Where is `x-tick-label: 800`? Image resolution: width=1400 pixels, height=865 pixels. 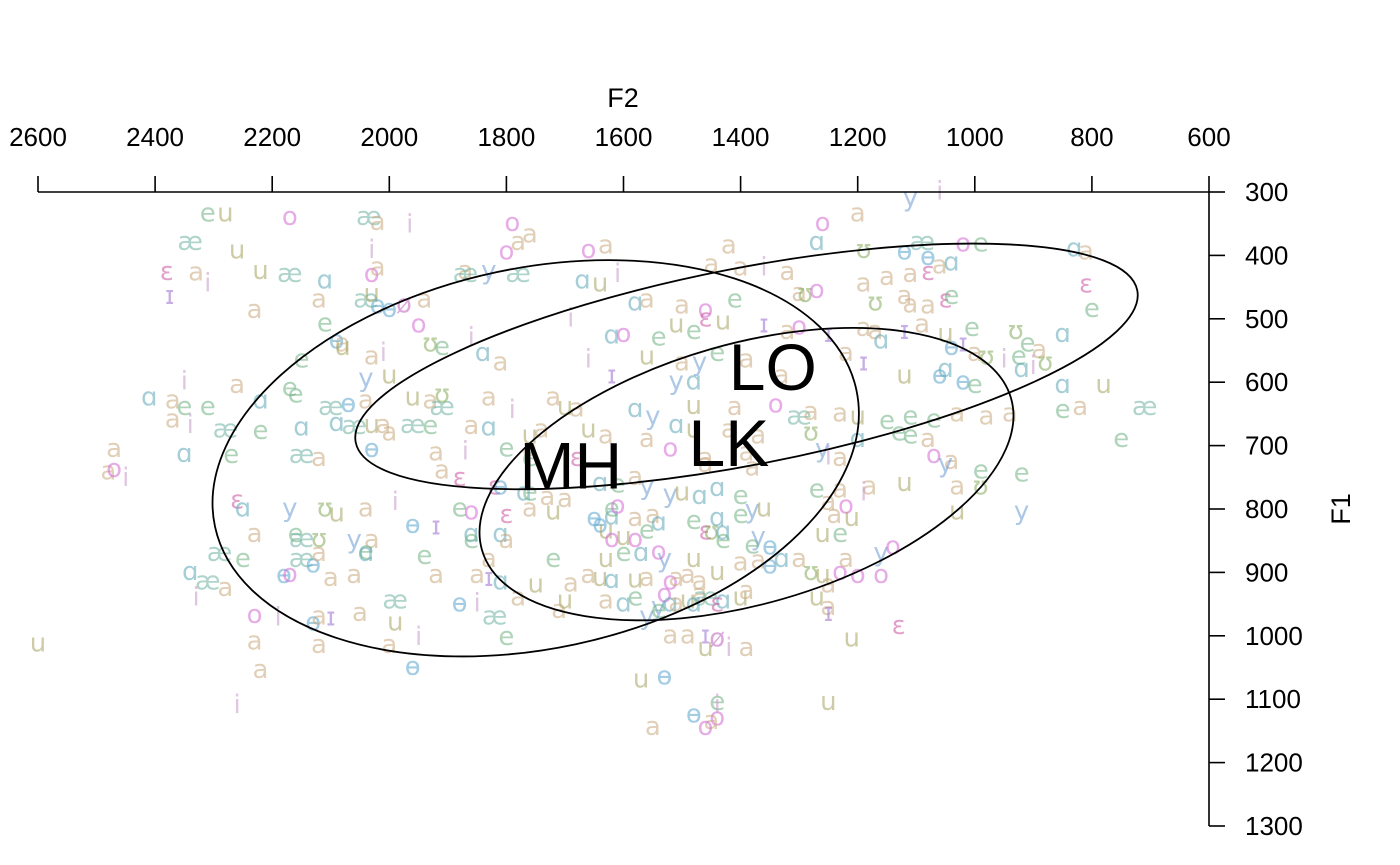
x-tick-label: 800 is located at coordinates (1091, 137).